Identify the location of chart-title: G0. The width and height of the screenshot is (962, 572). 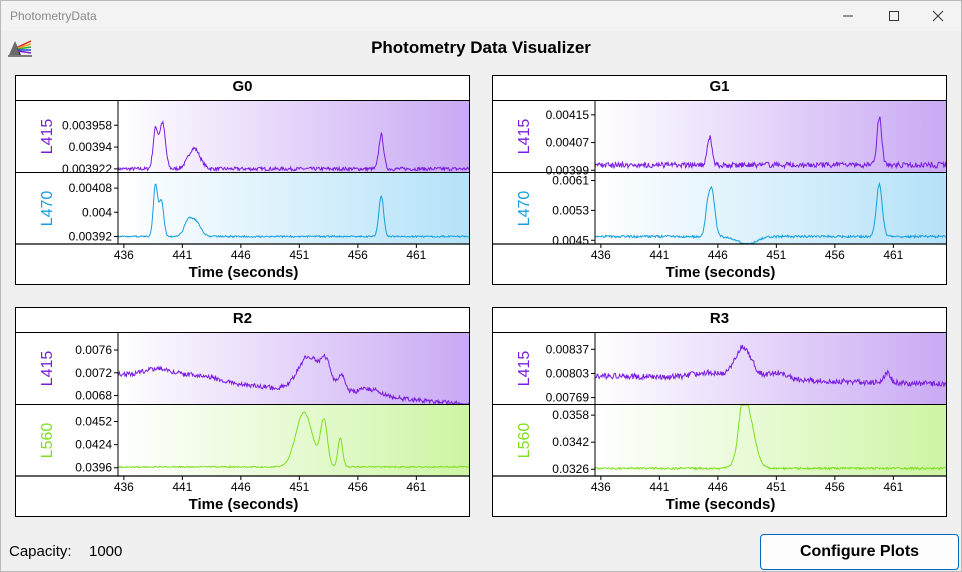
(242, 86).